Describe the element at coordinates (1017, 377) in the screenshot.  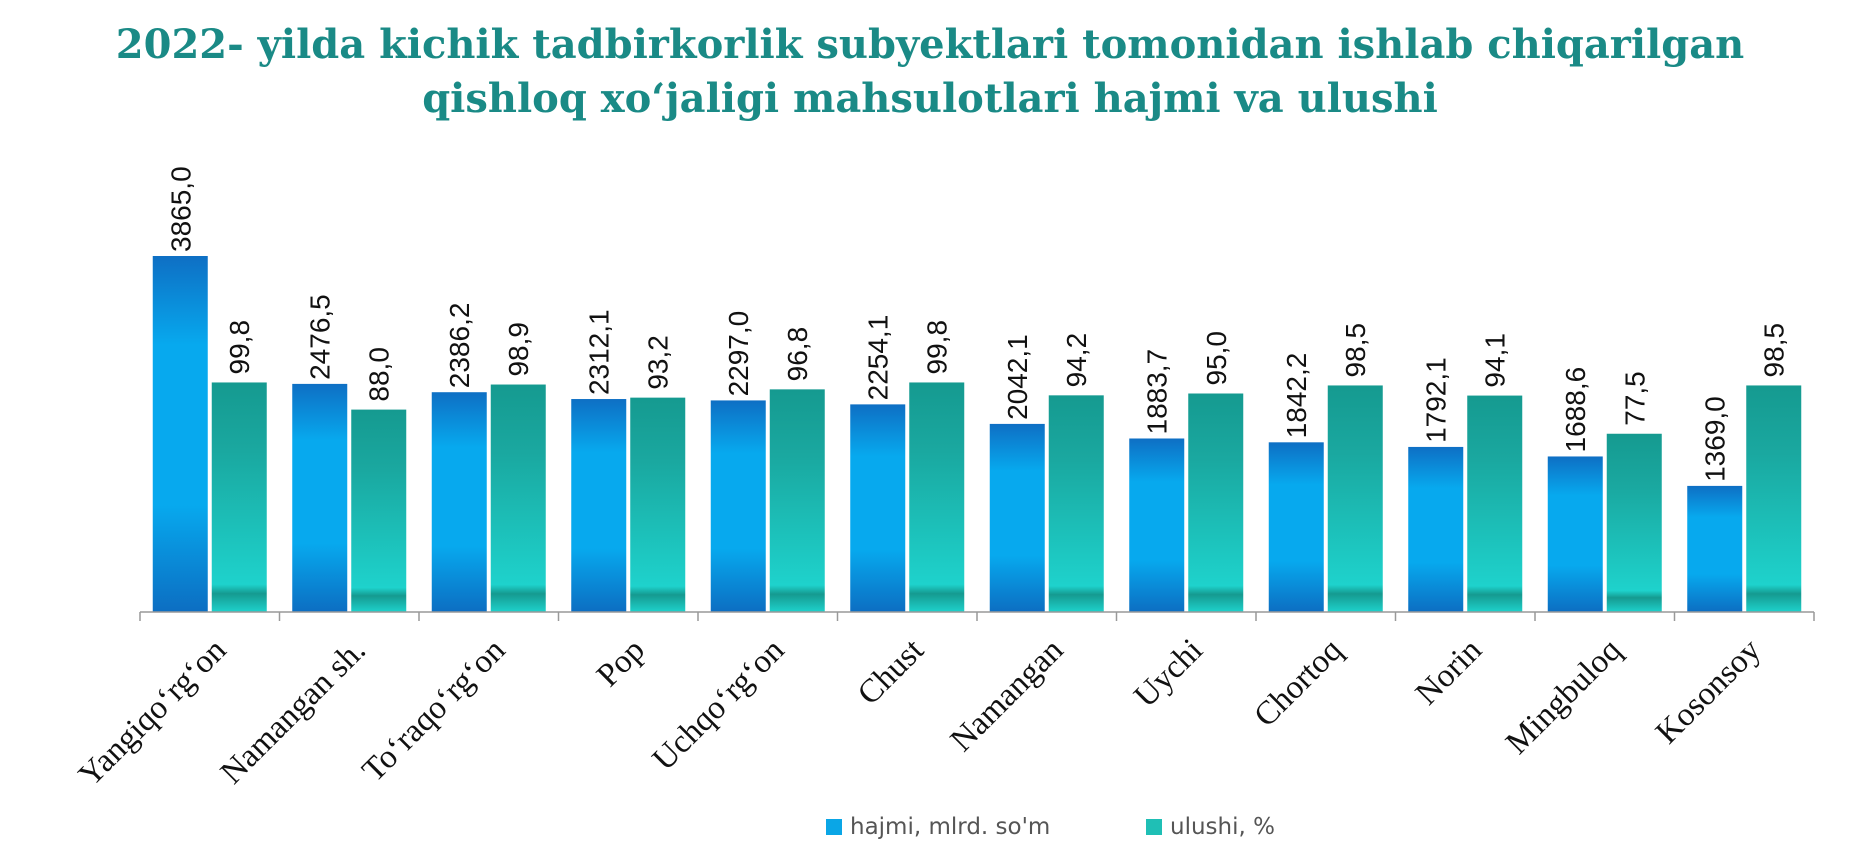
I see `value-label-hajmi-namangan: 2042,1` at that location.